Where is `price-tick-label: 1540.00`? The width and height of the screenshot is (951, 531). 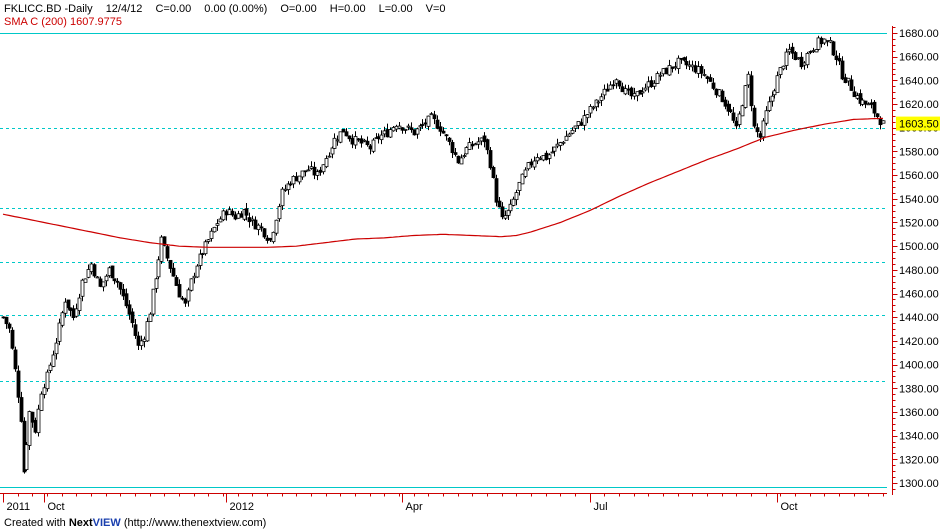 price-tick-label: 1540.00 is located at coordinates (919, 200).